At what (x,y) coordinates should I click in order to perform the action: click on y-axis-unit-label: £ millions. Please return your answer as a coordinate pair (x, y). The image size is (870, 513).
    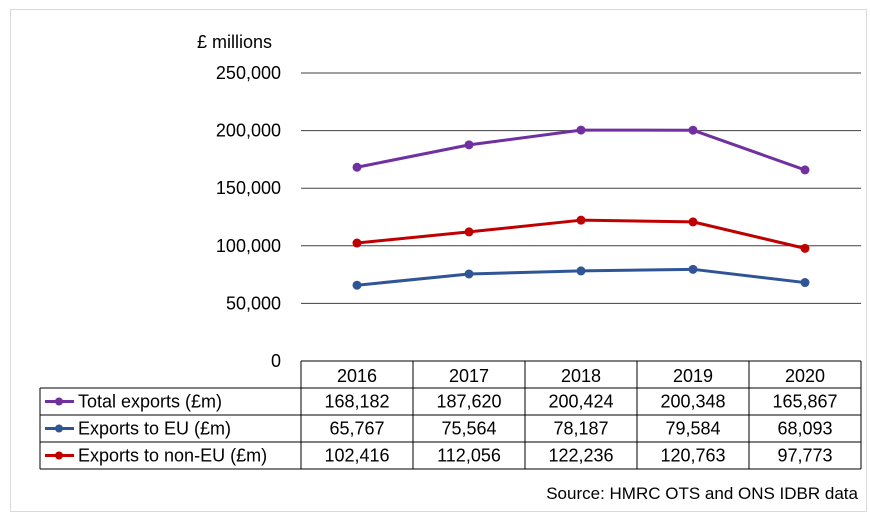
    Looking at the image, I should click on (234, 42).